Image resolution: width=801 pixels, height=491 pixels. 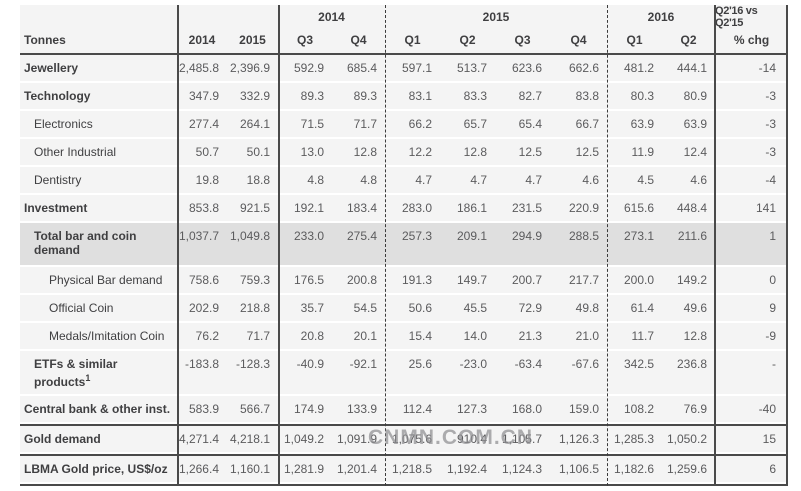 What do you see at coordinates (770, 336) in the screenshot?
I see `pct-change-cell: -9` at bounding box center [770, 336].